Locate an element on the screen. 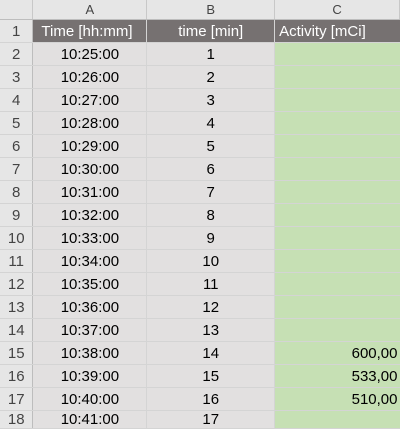 Image resolution: width=400 pixels, height=435 pixels. cell-minutes: 8 is located at coordinates (211, 215).